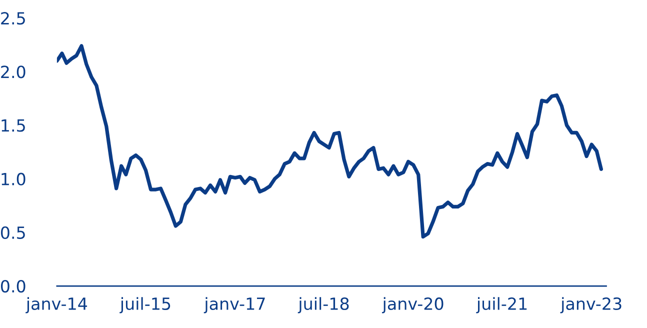 This screenshot has height=328, width=647. I want to click on x-tick-label: juil-15, so click(145, 305).